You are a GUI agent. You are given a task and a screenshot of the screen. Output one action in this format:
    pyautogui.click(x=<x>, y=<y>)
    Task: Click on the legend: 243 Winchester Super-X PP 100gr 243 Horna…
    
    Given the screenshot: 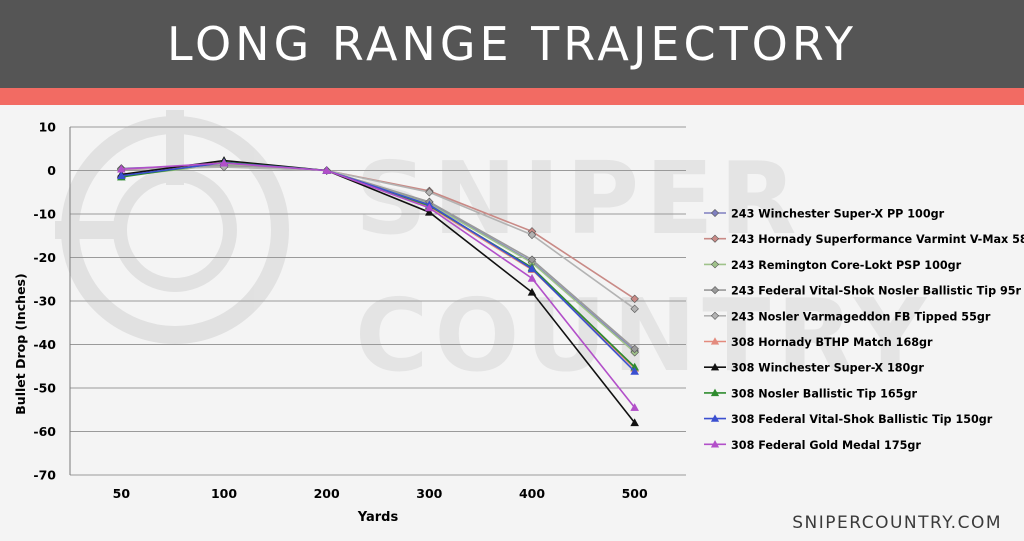 What is the action you would take?
    pyautogui.click(x=864, y=330)
    